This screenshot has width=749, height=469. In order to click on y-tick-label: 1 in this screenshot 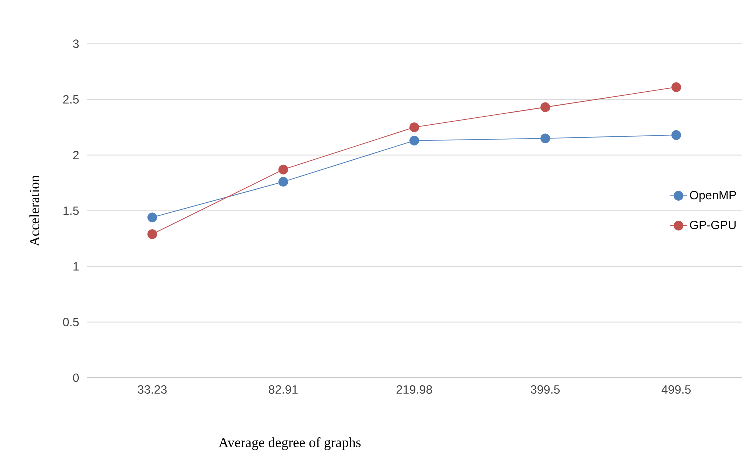, I will do `click(76, 266)`.